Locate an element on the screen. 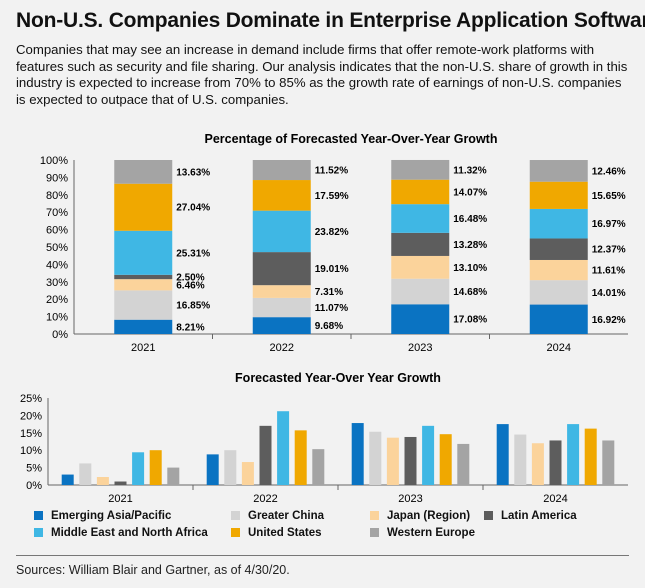 This screenshot has height=588, width=645. bar-emerging-asia-pacific-2021 is located at coordinates (67, 479).